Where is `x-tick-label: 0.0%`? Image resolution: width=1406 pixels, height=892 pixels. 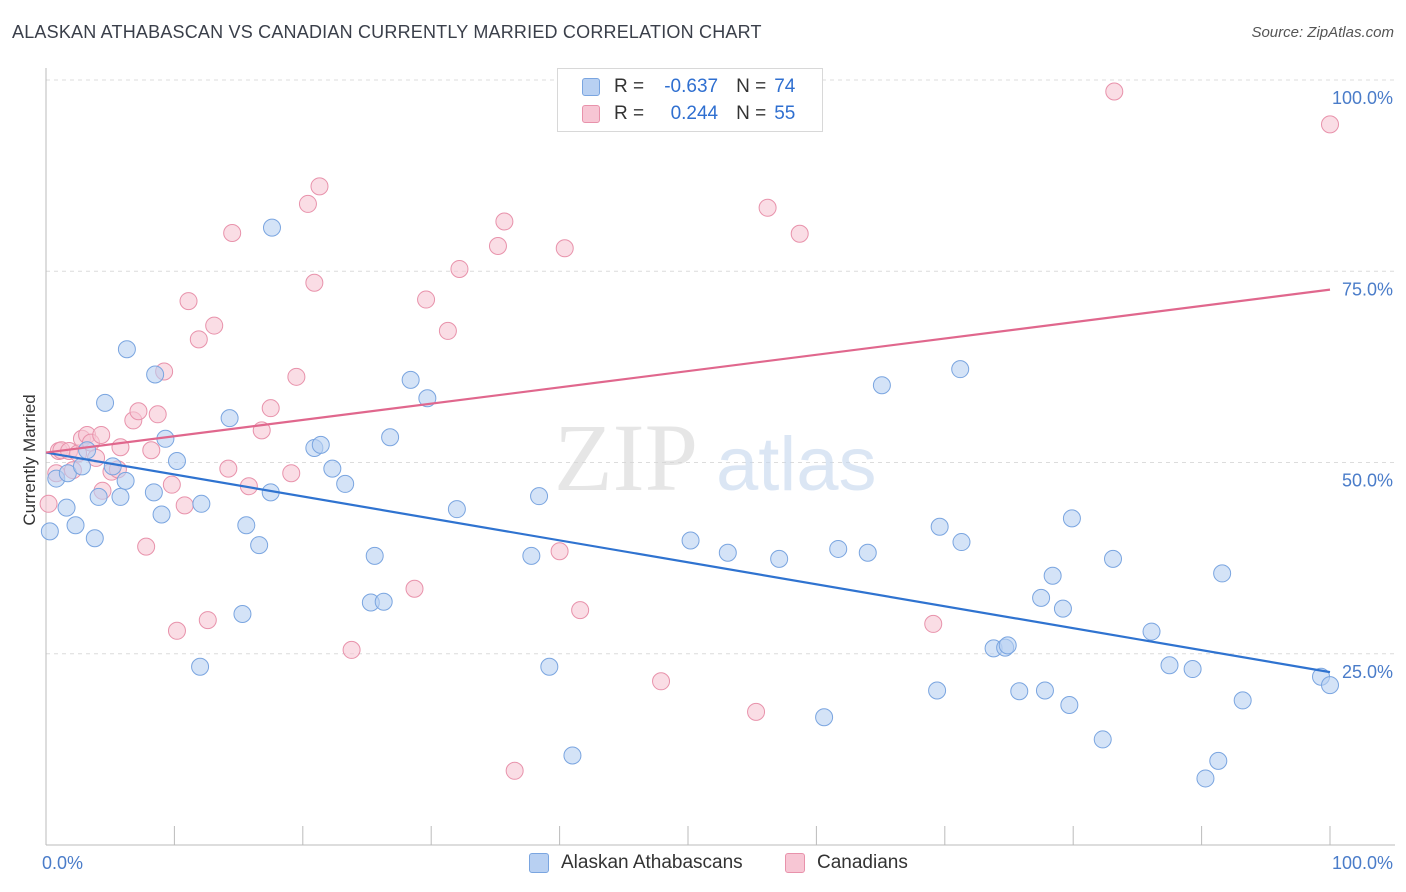
x-tick-label: 0.0% is located at coordinates (62, 863).